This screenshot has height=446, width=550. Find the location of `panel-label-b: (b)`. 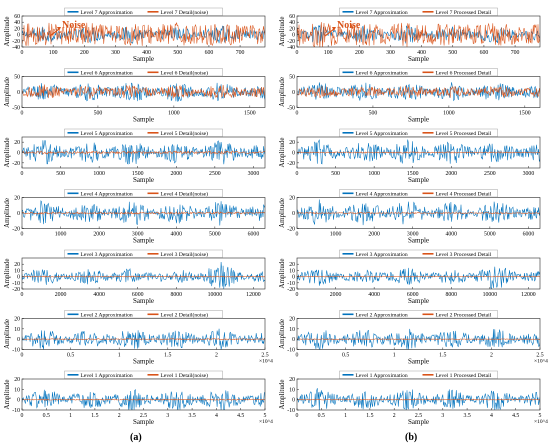

panel-label-b: (b) is located at coordinates (411, 437).